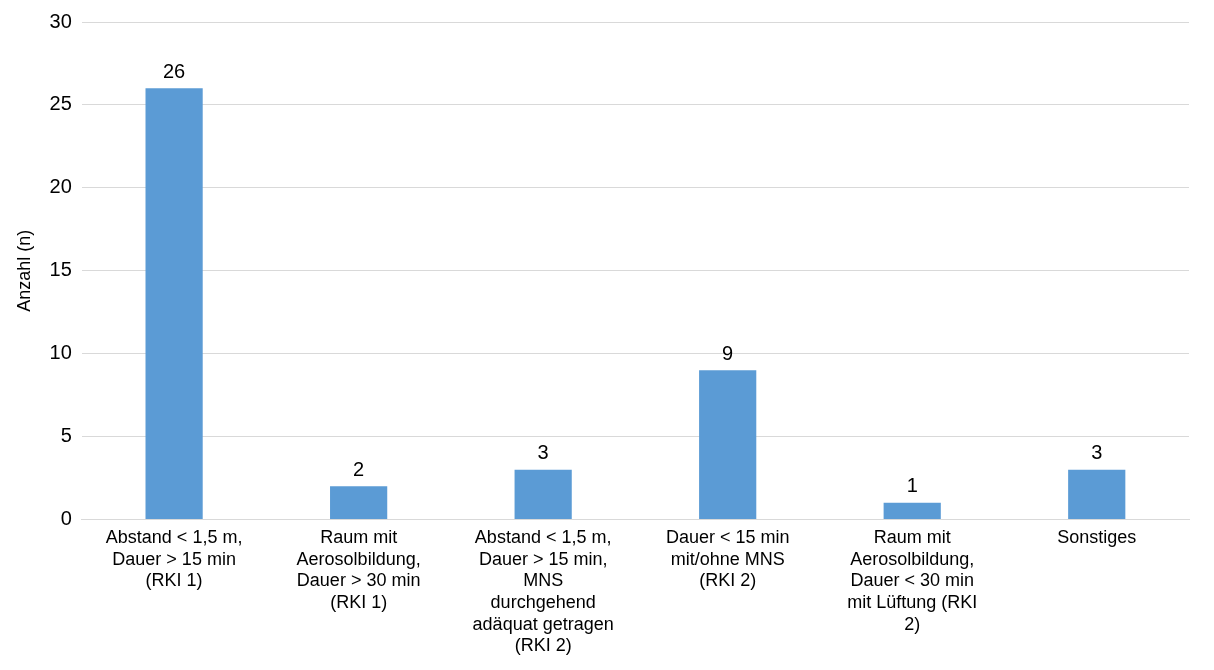 The width and height of the screenshot is (1214, 670). I want to click on x-tick-label: Raum mit Aerosolbildung, Dauer < 30 min mit Lüftung (RKI 2), so click(912, 580).